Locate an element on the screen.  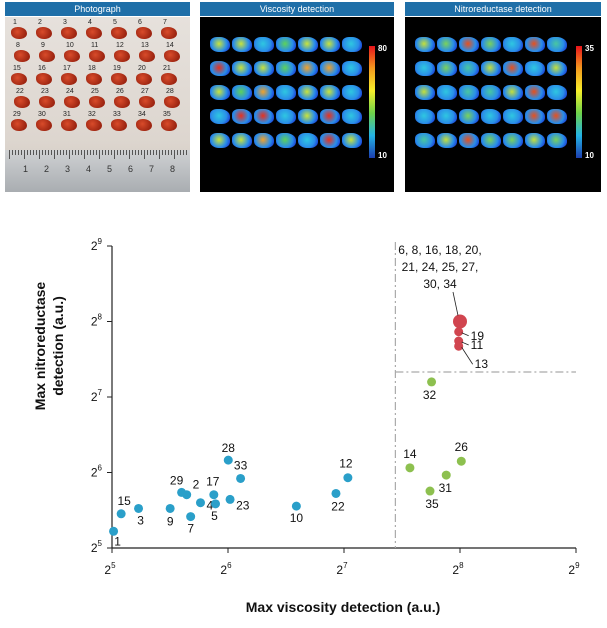
sample-number: 1 is located at coordinates (15, 22).